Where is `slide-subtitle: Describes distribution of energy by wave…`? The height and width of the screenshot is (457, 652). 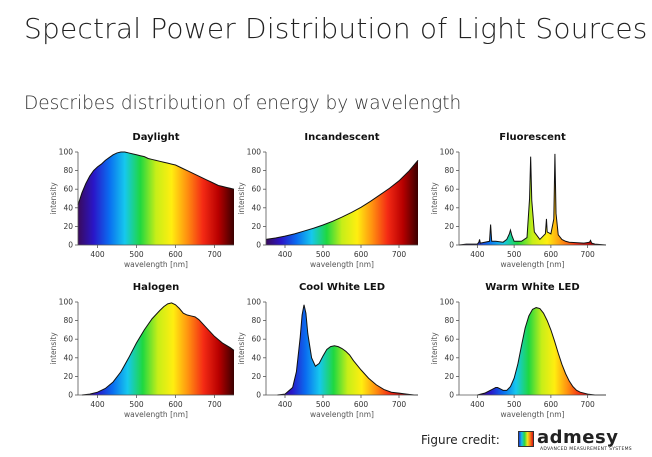
slide-subtitle: Describes distribution of energy by wave… is located at coordinates (243, 103).